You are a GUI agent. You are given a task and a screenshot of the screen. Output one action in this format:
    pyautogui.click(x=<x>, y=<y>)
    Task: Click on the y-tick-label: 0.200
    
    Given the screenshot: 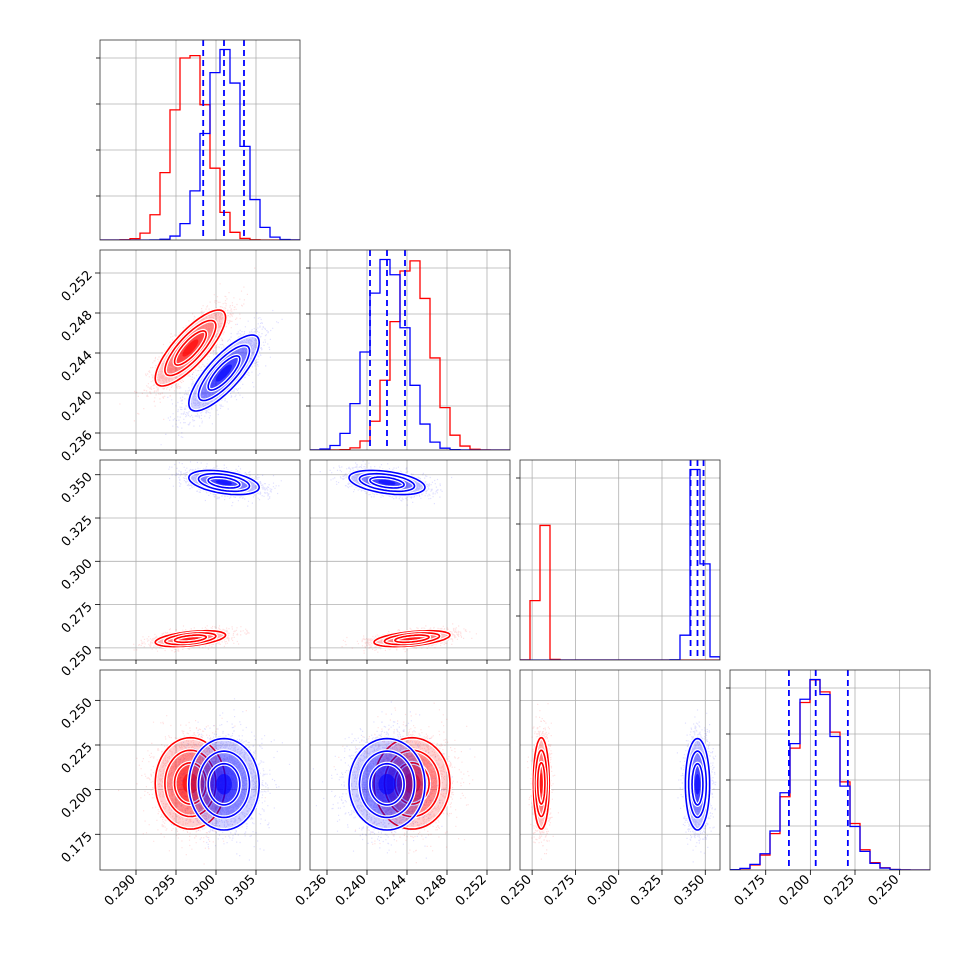 What is the action you would take?
    pyautogui.click(x=77, y=803)
    